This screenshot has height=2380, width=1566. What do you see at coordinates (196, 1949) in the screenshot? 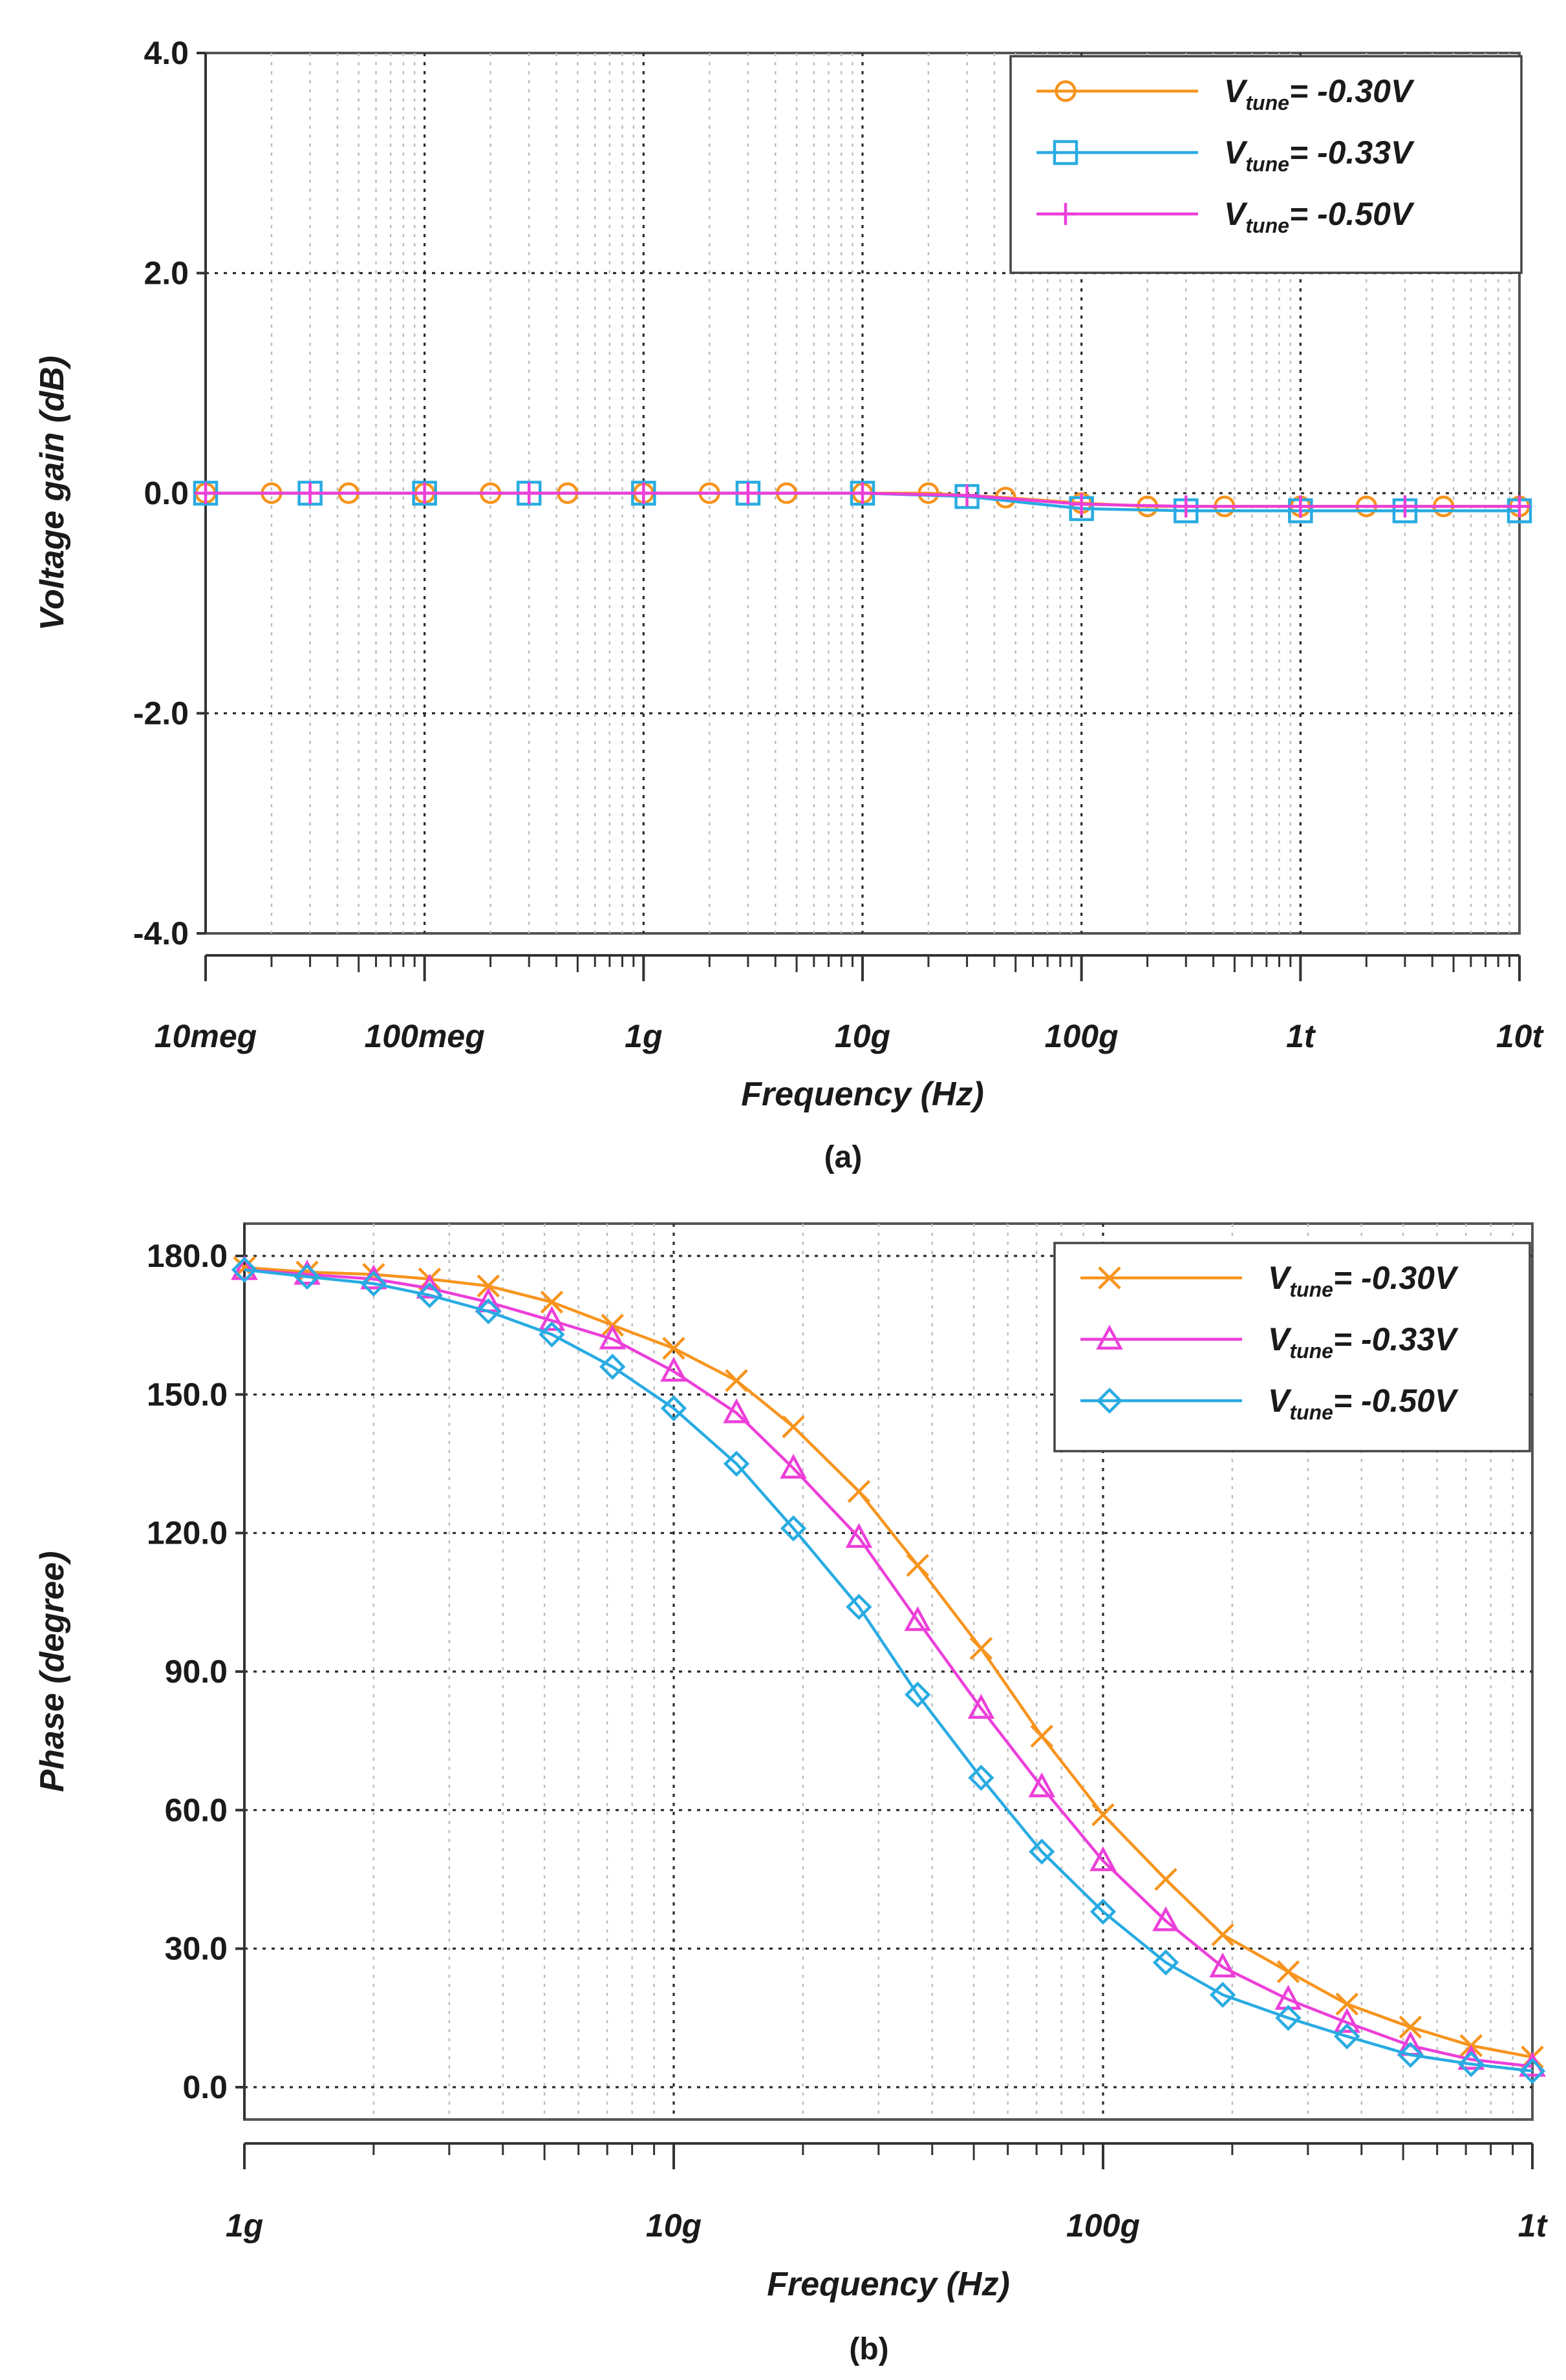
I see `y-tick-label: 30.0` at bounding box center [196, 1949].